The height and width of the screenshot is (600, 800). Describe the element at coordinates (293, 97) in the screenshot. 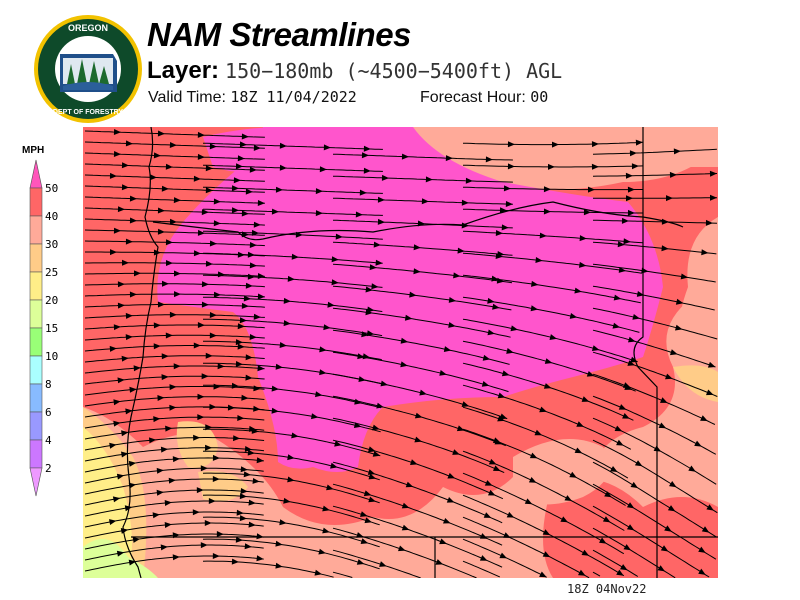

I see `valid-time-value: 18Z 11/04/2022` at that location.